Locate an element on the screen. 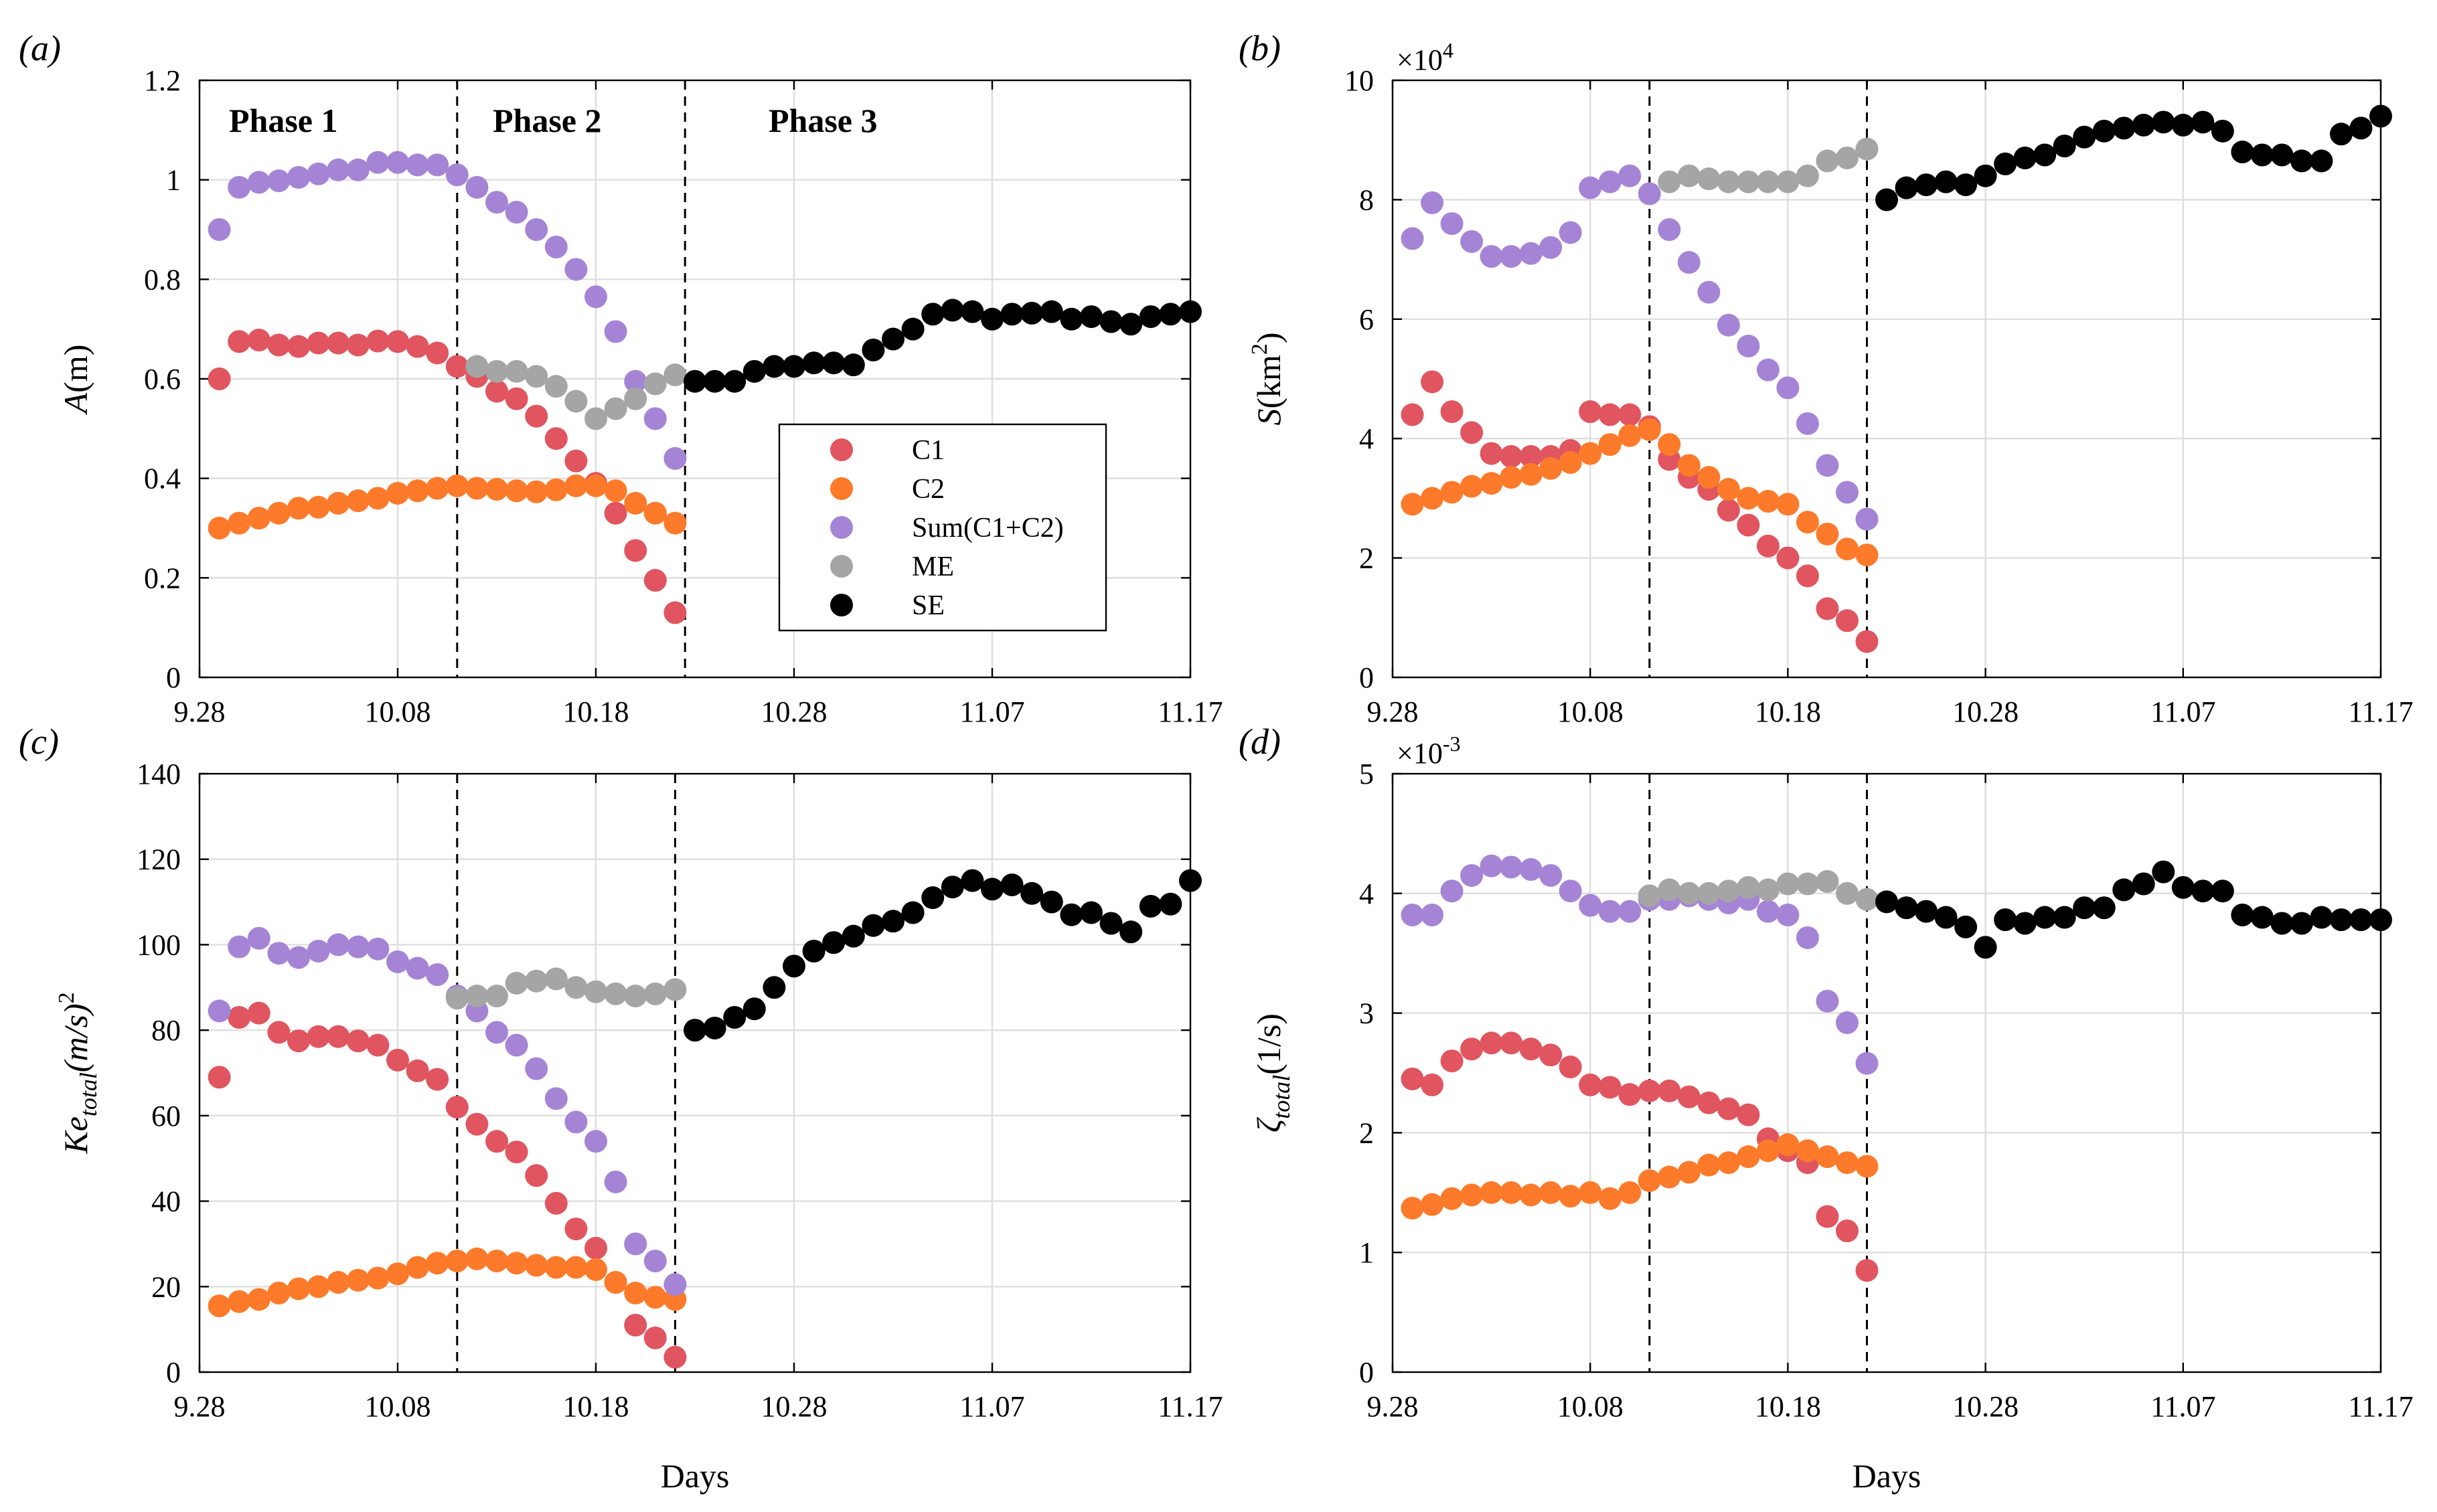 The width and height of the screenshot is (2437, 1512). y-tick-label: 6 is located at coordinates (1366, 319).